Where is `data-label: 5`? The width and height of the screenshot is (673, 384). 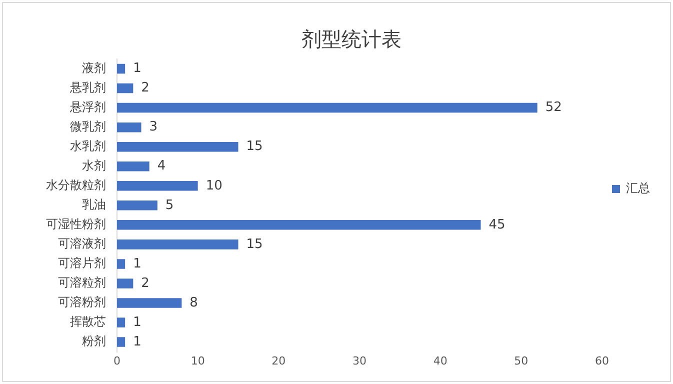
data-label: 5 is located at coordinates (169, 205).